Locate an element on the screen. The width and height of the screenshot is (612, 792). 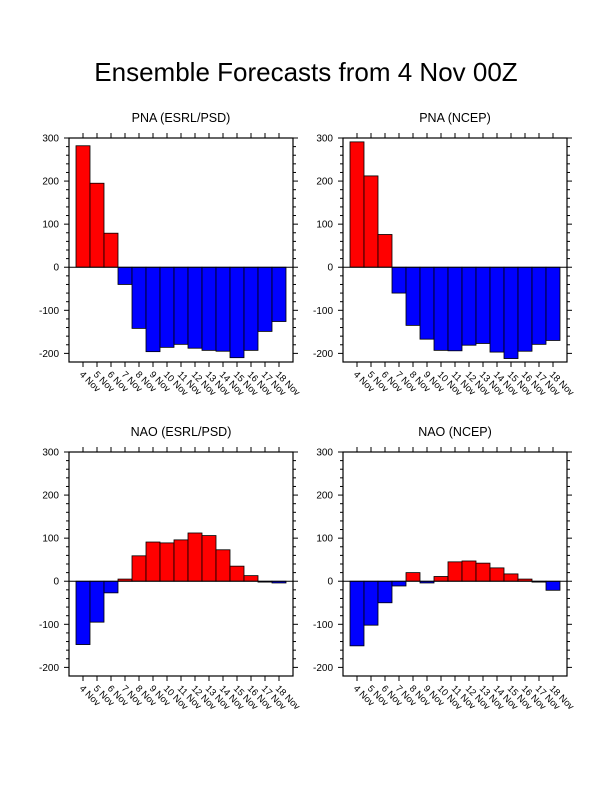
main-title: Ensemble Forecasts from 4 Nov 00Z is located at coordinates (305, 72).